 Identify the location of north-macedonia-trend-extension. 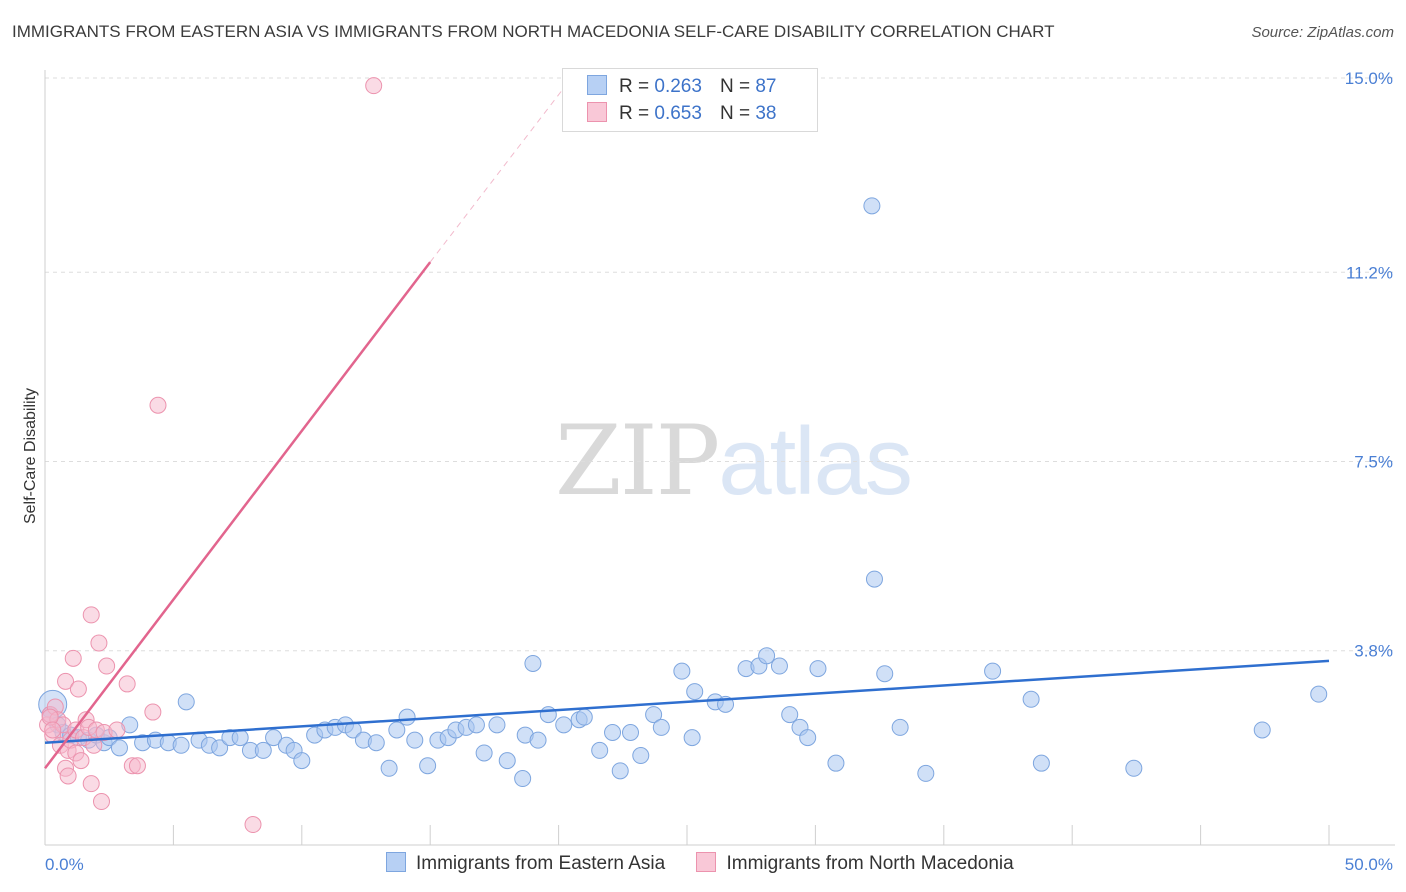
(500, 170).